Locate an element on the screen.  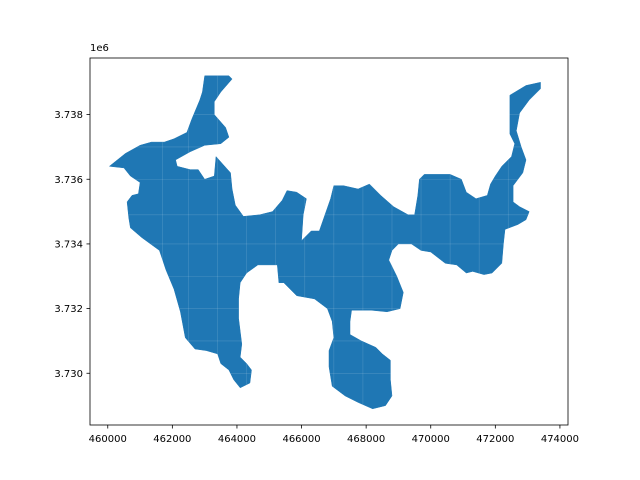
x-tick-label: 464000 is located at coordinates (237, 439).